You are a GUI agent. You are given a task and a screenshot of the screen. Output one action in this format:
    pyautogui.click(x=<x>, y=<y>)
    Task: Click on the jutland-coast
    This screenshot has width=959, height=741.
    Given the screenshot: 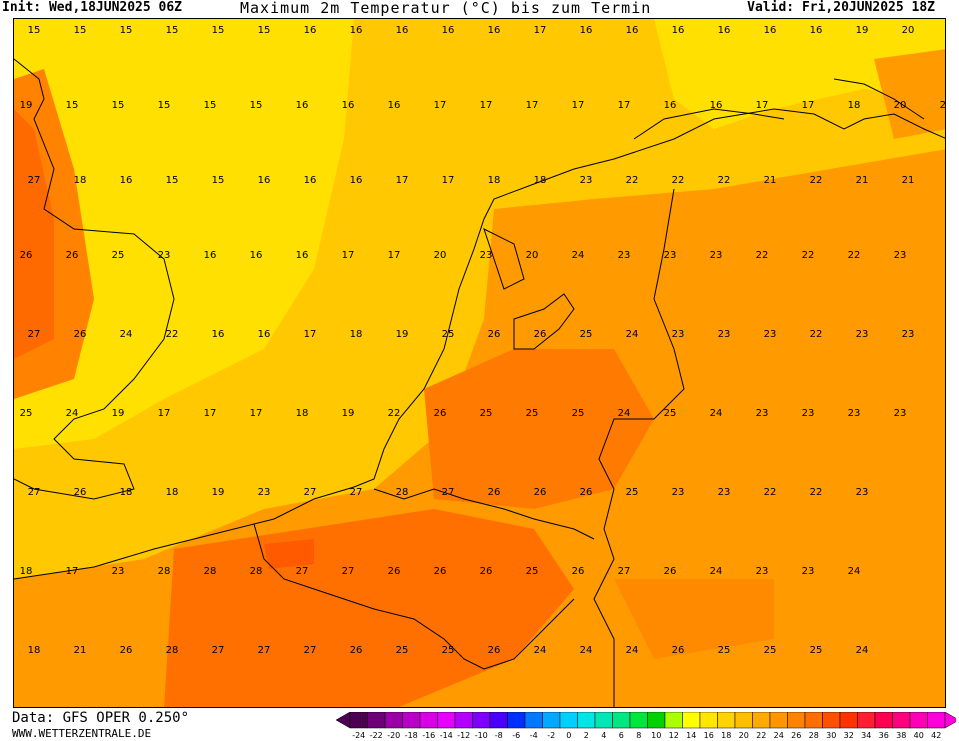 What is the action you would take?
    pyautogui.click(x=879, y=99)
    